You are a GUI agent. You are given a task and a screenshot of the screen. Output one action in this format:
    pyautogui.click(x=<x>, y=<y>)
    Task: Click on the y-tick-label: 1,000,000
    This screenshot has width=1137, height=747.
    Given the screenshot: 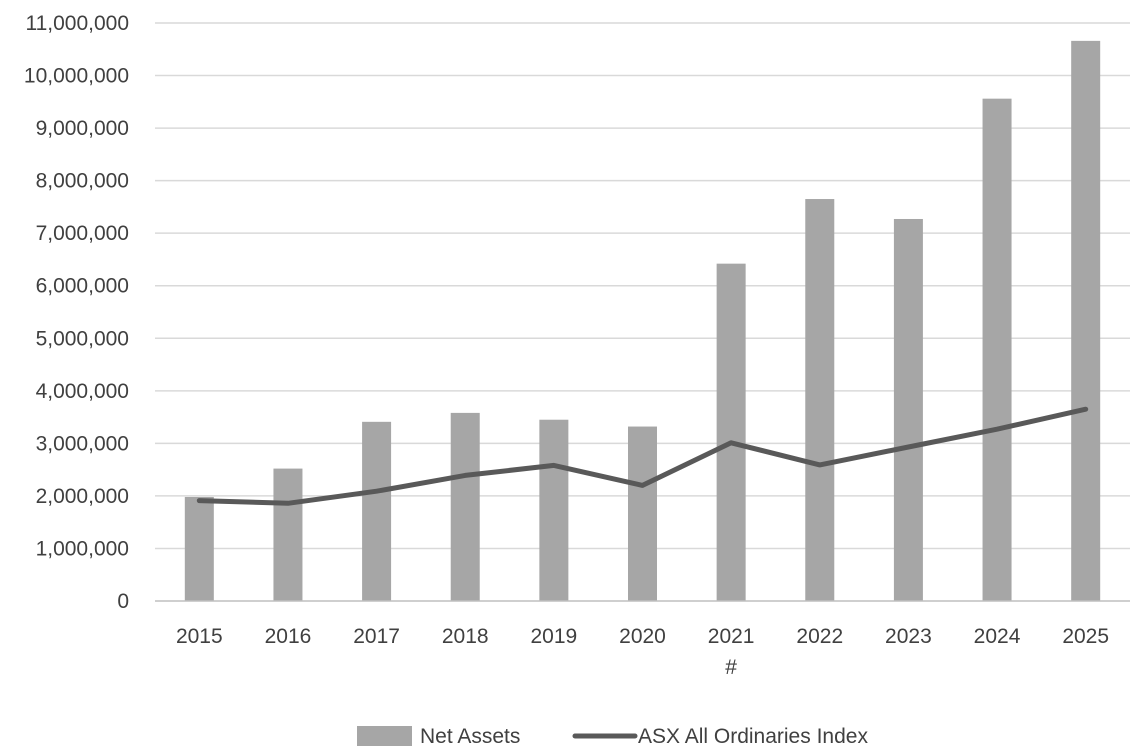 What is the action you would take?
    pyautogui.click(x=82, y=548)
    